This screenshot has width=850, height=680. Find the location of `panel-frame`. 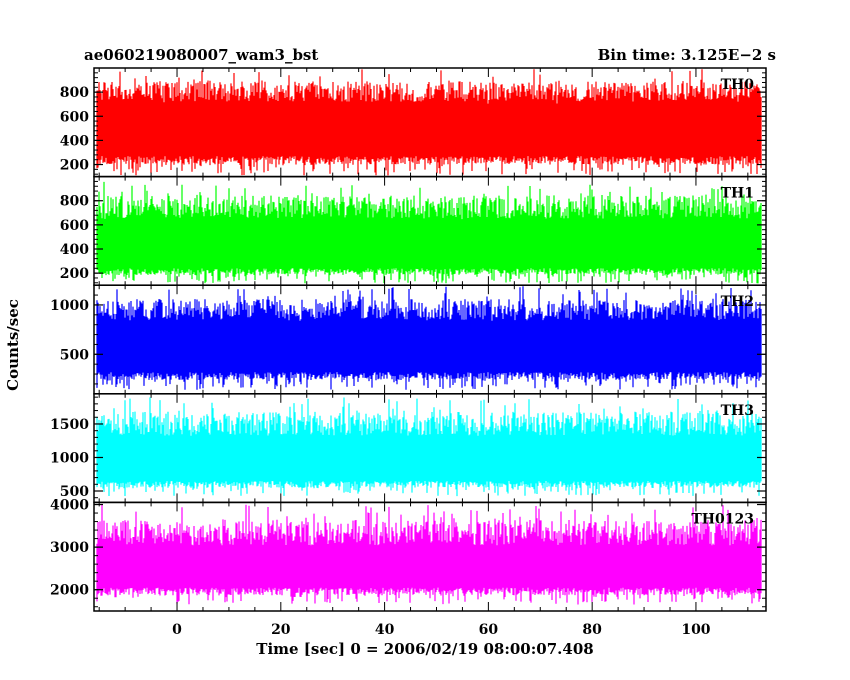

panel-frame is located at coordinates (430, 556).